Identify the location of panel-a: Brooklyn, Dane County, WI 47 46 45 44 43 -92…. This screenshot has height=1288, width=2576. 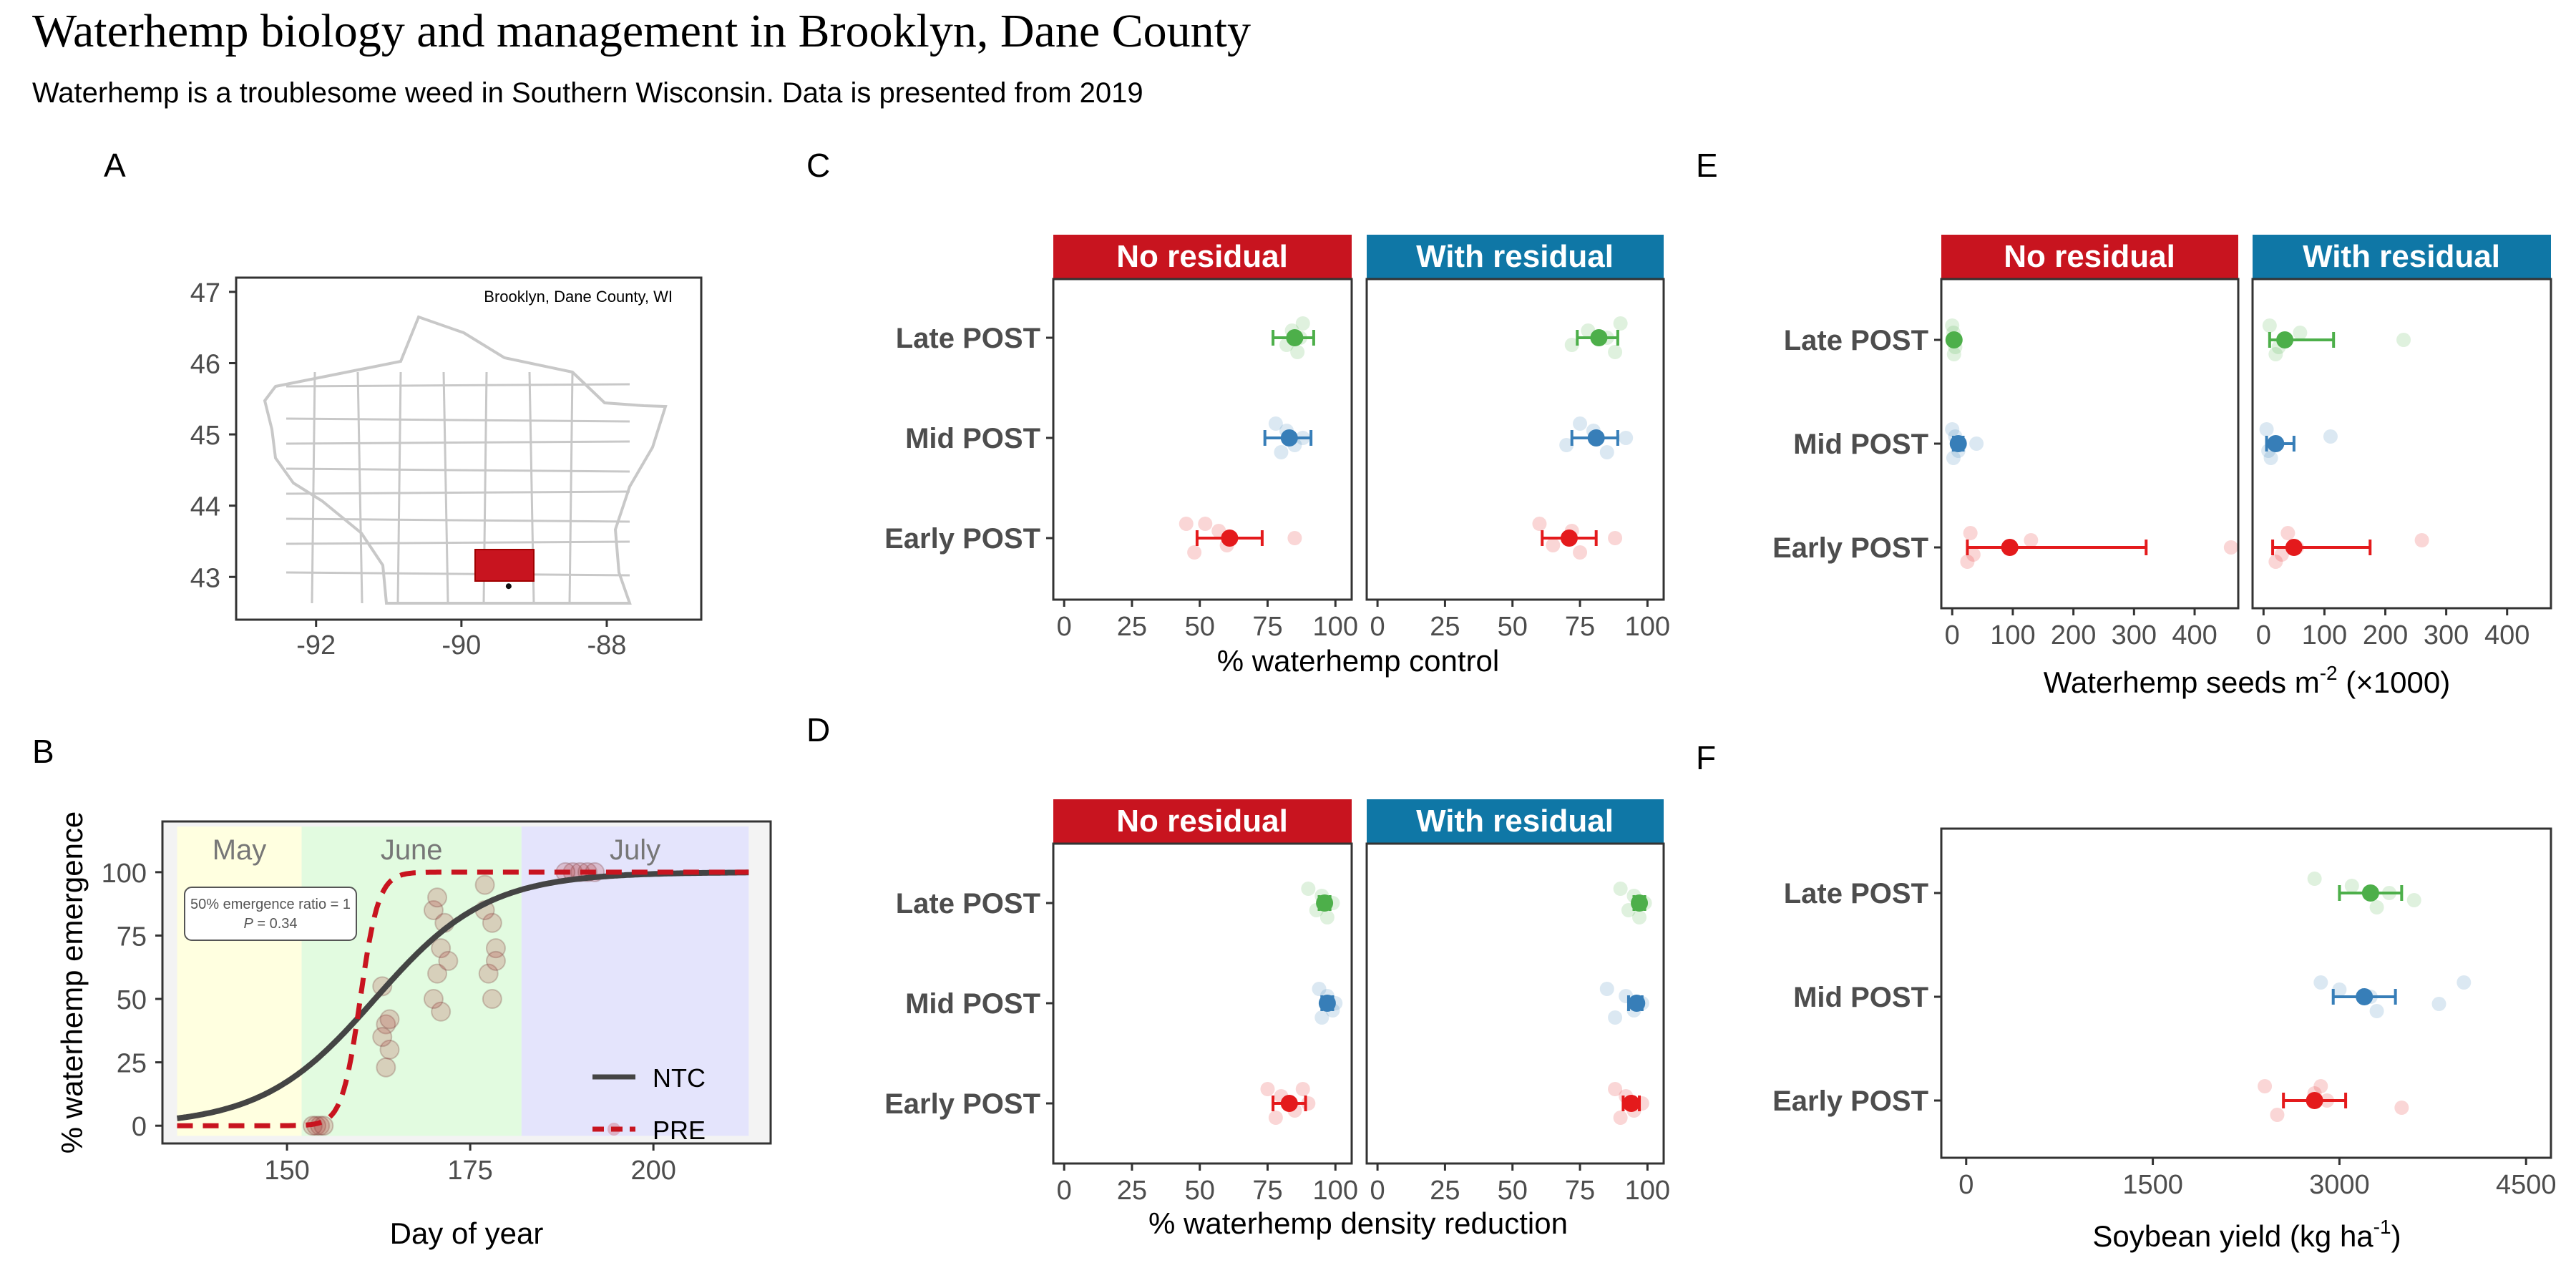
(446, 468).